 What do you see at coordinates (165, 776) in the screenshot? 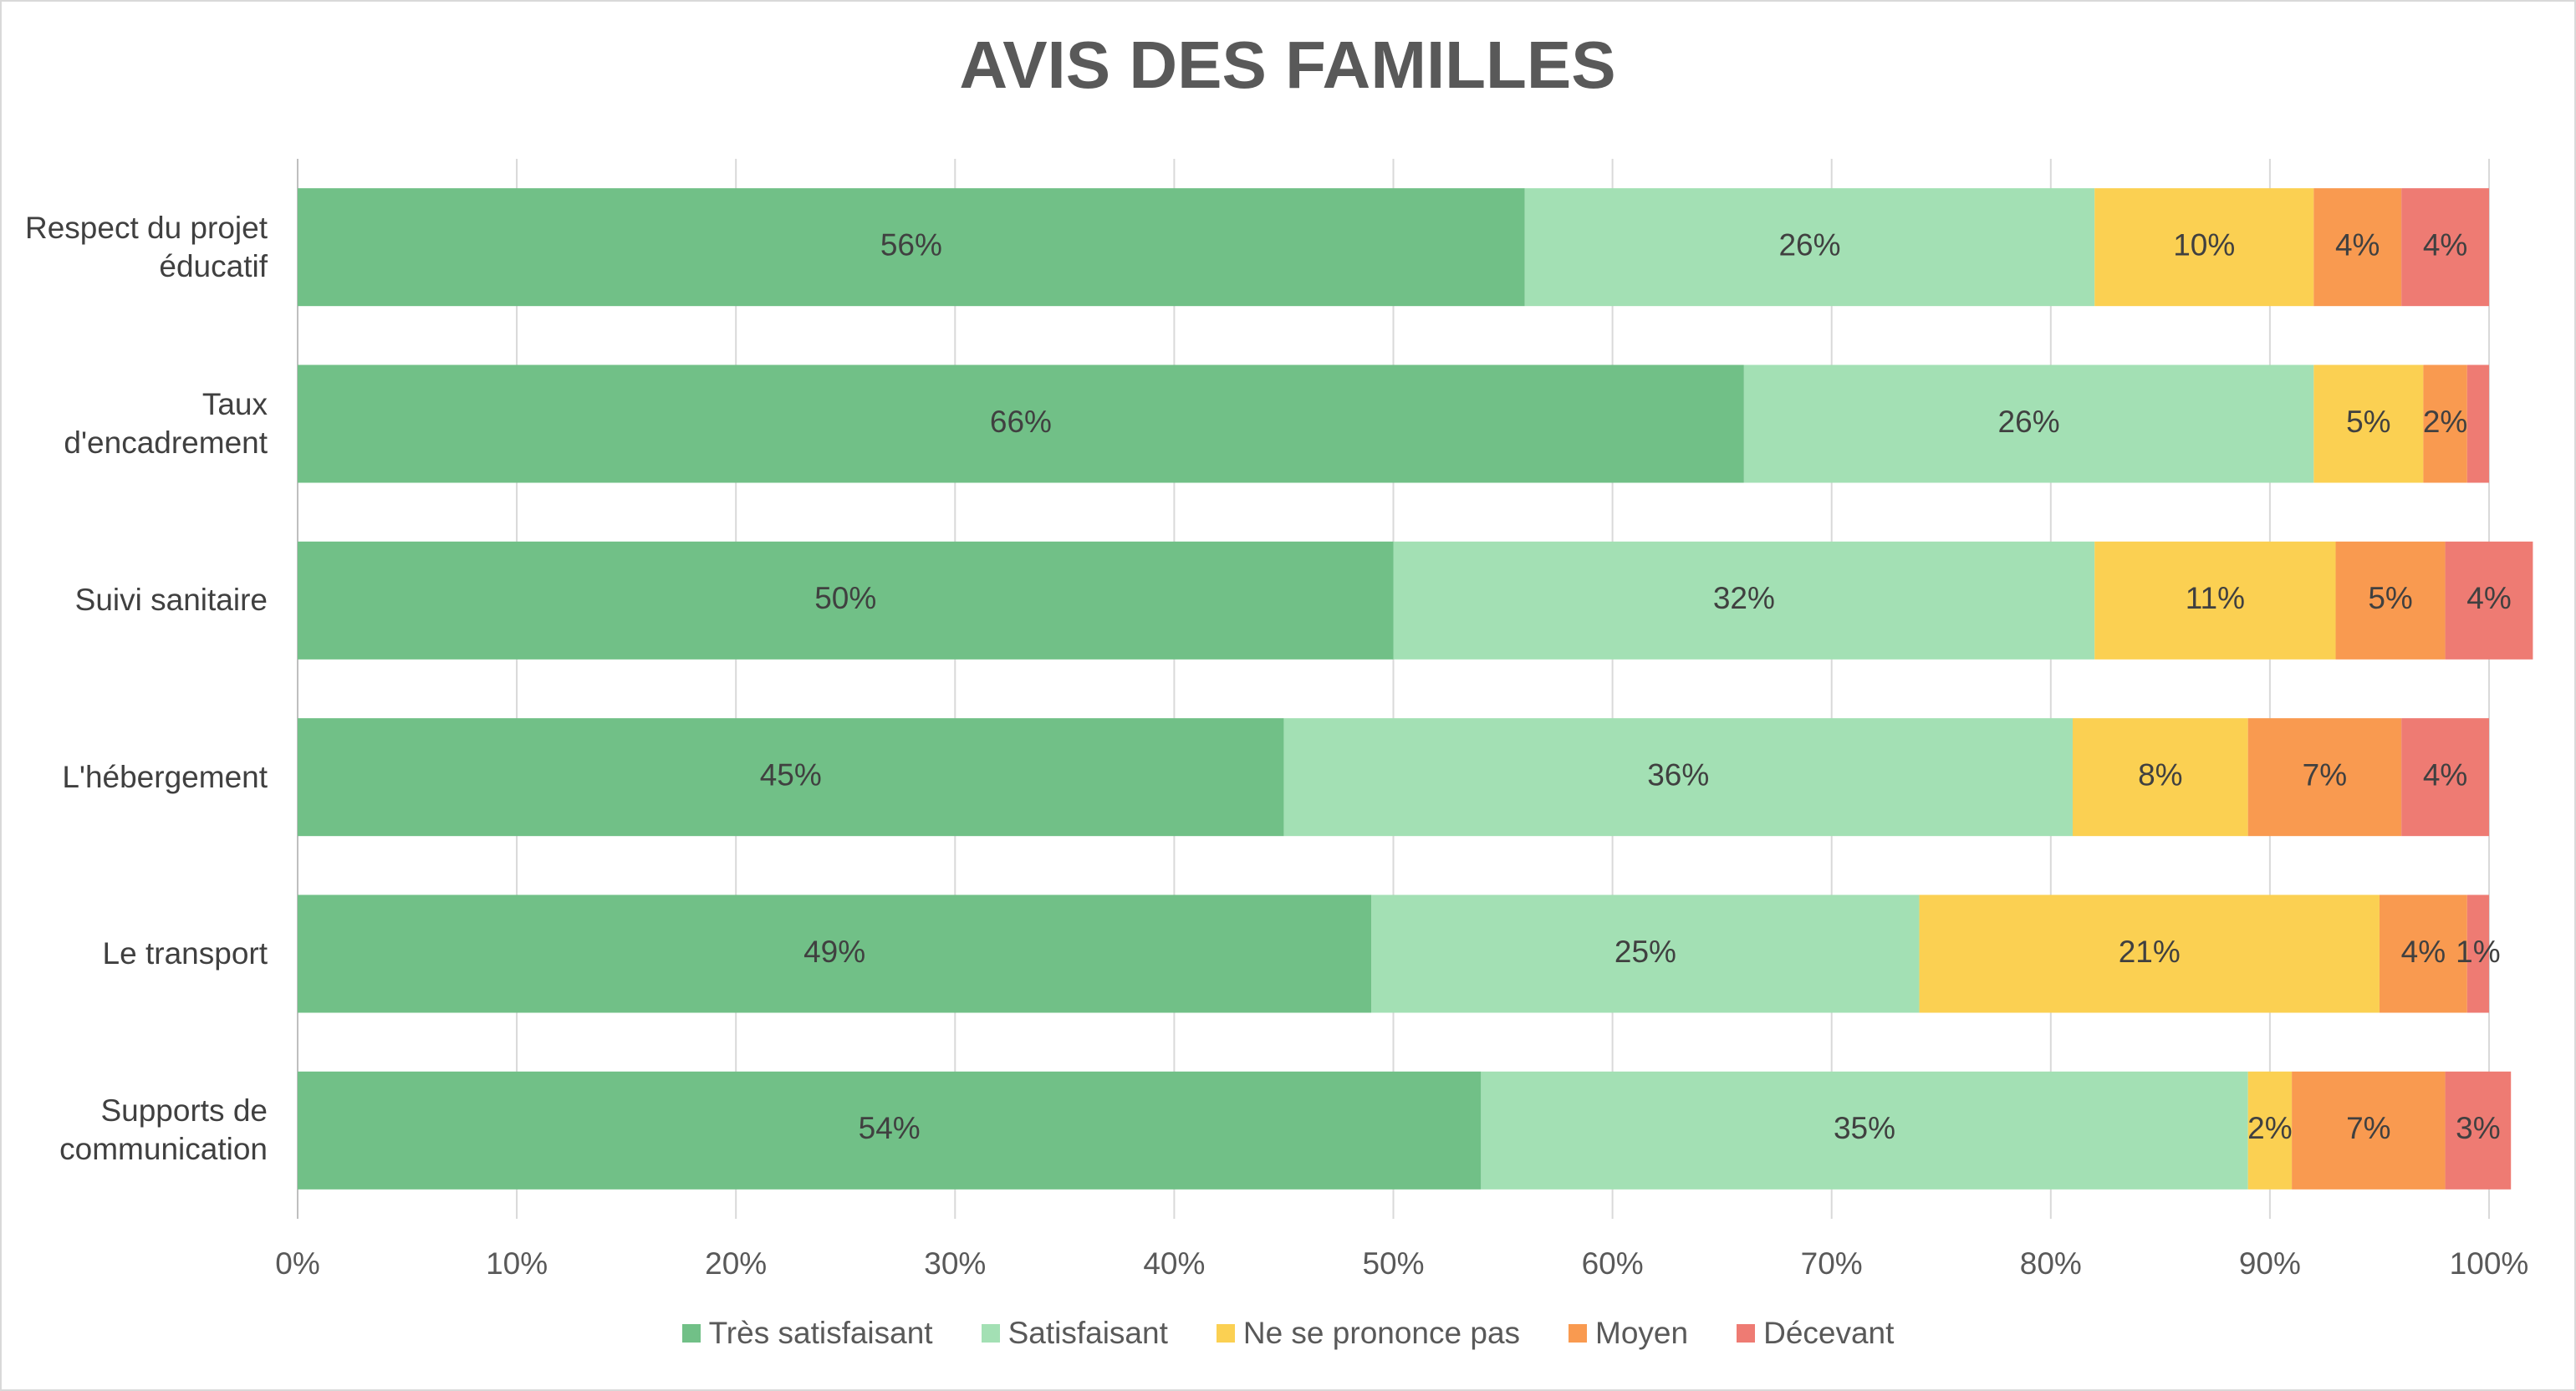
I see `category-label: L'hébergement` at bounding box center [165, 776].